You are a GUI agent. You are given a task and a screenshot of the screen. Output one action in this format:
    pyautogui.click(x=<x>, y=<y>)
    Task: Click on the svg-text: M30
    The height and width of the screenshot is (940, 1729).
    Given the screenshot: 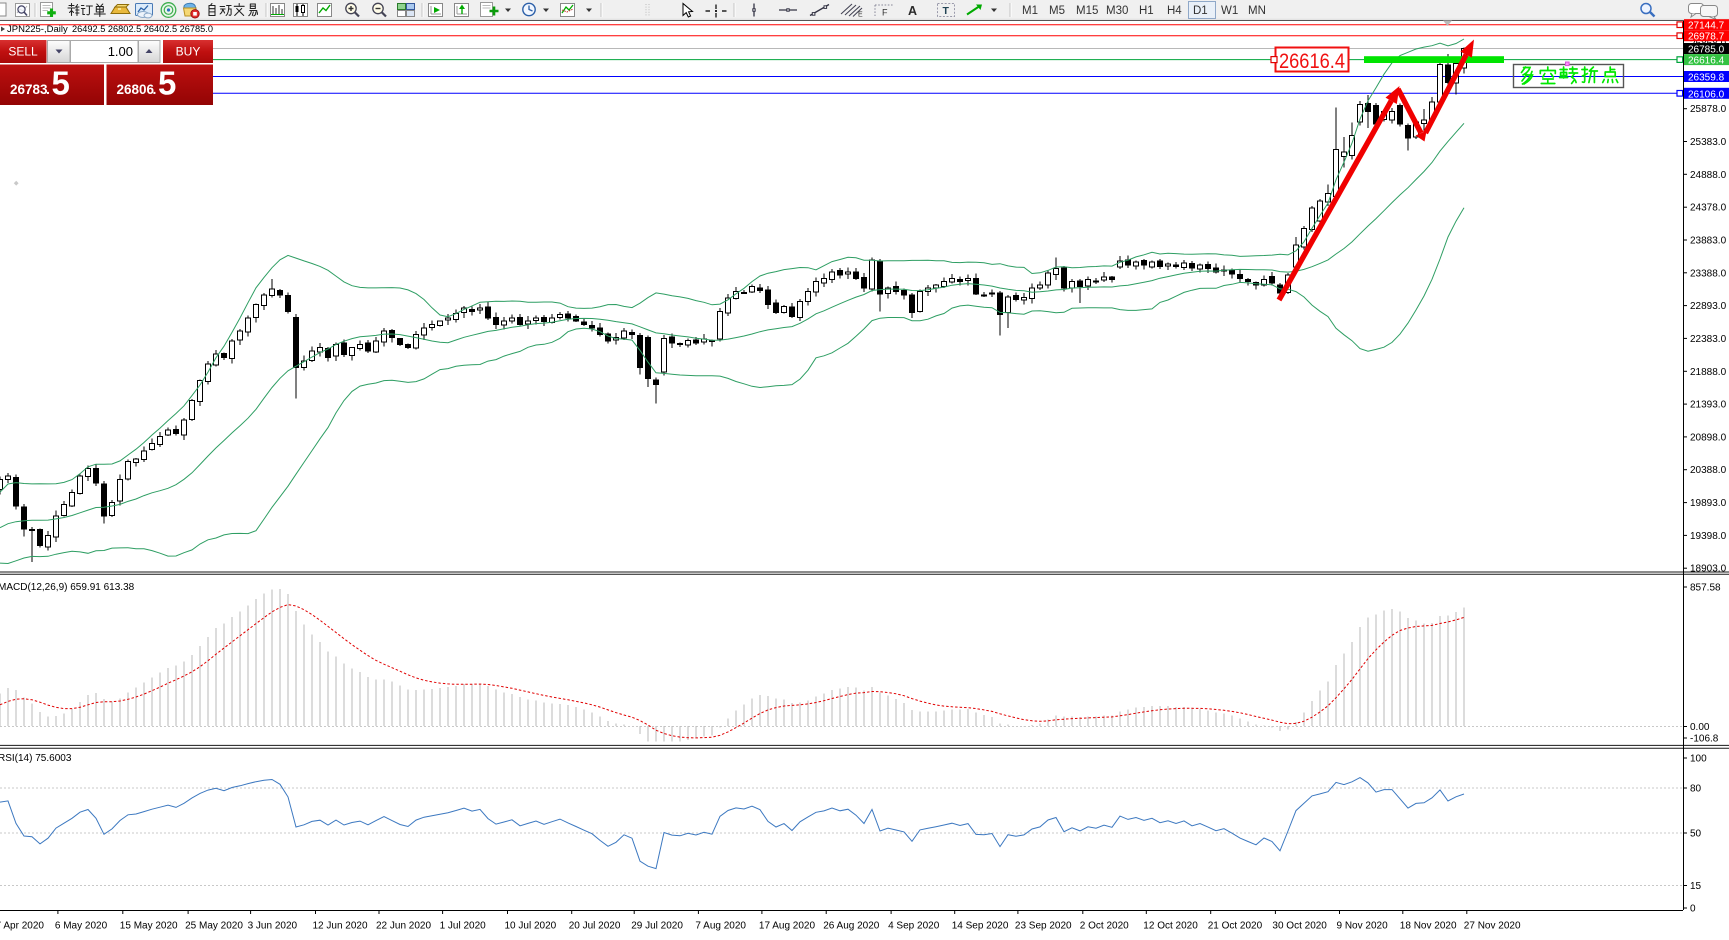 What is the action you would take?
    pyautogui.click(x=1117, y=11)
    